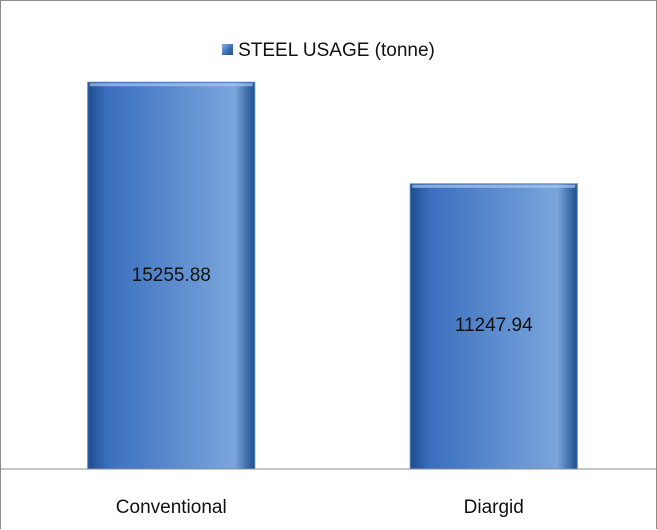 Image resolution: width=657 pixels, height=530 pixels. Describe the element at coordinates (171, 507) in the screenshot. I see `category-label-conventional: Conventional` at that location.